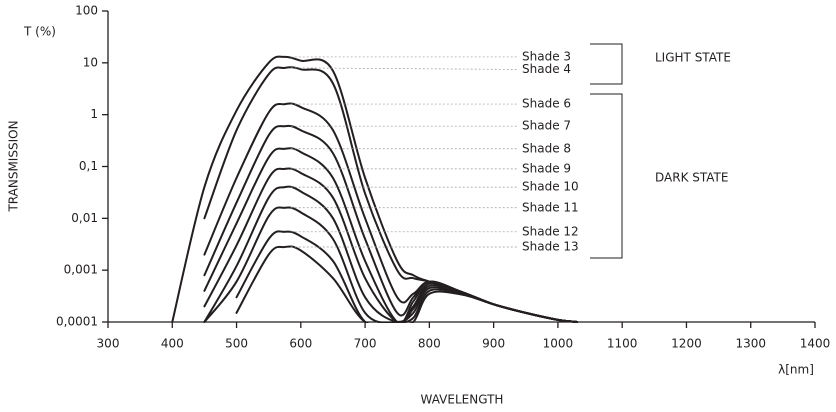  Describe the element at coordinates (693, 58) in the screenshot. I see `annotation: LIGHT STATE` at that location.